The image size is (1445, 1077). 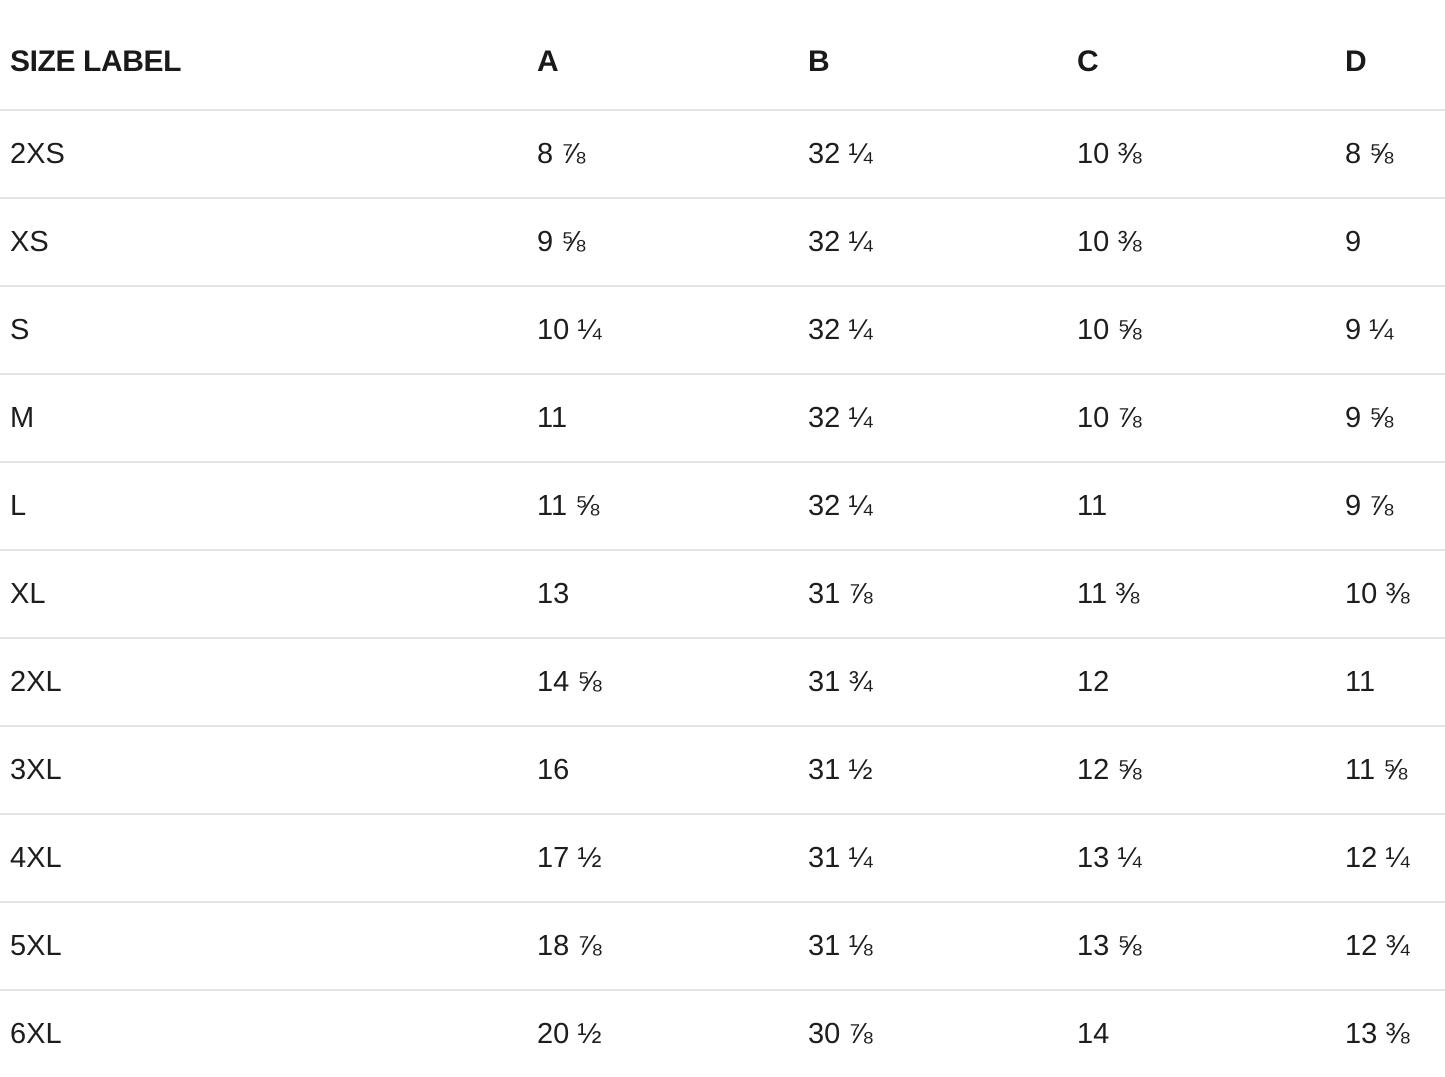 I want to click on column-header-a: A, so click(x=548, y=61).